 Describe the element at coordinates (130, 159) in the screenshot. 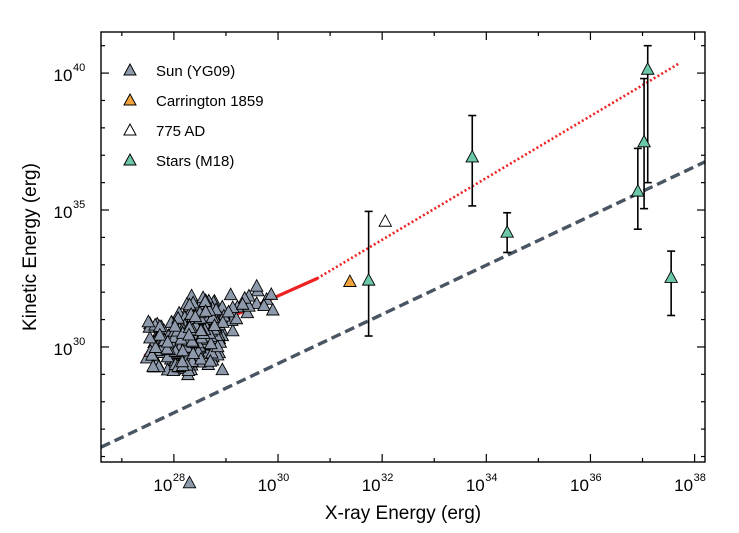

I see `legend-marker-stars` at that location.